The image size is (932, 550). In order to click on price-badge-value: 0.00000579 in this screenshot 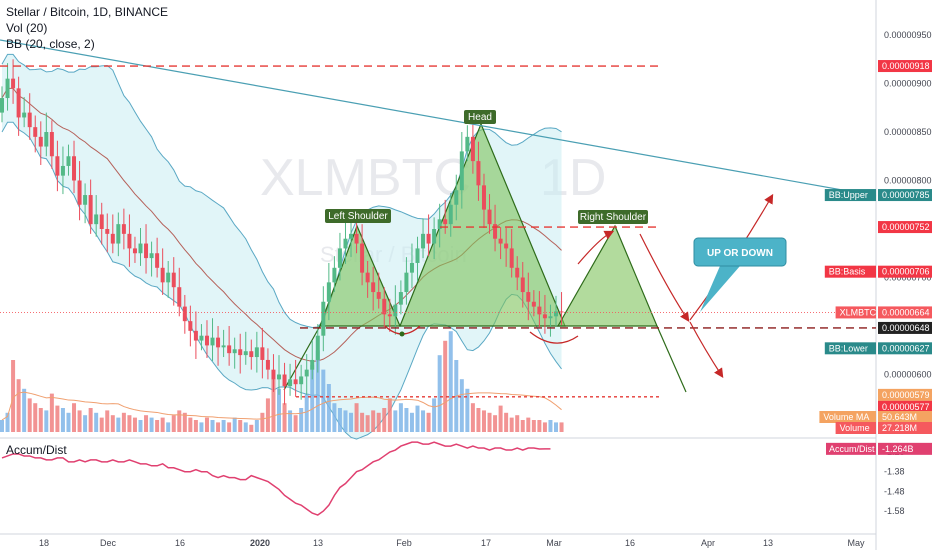, I will do `click(906, 395)`.